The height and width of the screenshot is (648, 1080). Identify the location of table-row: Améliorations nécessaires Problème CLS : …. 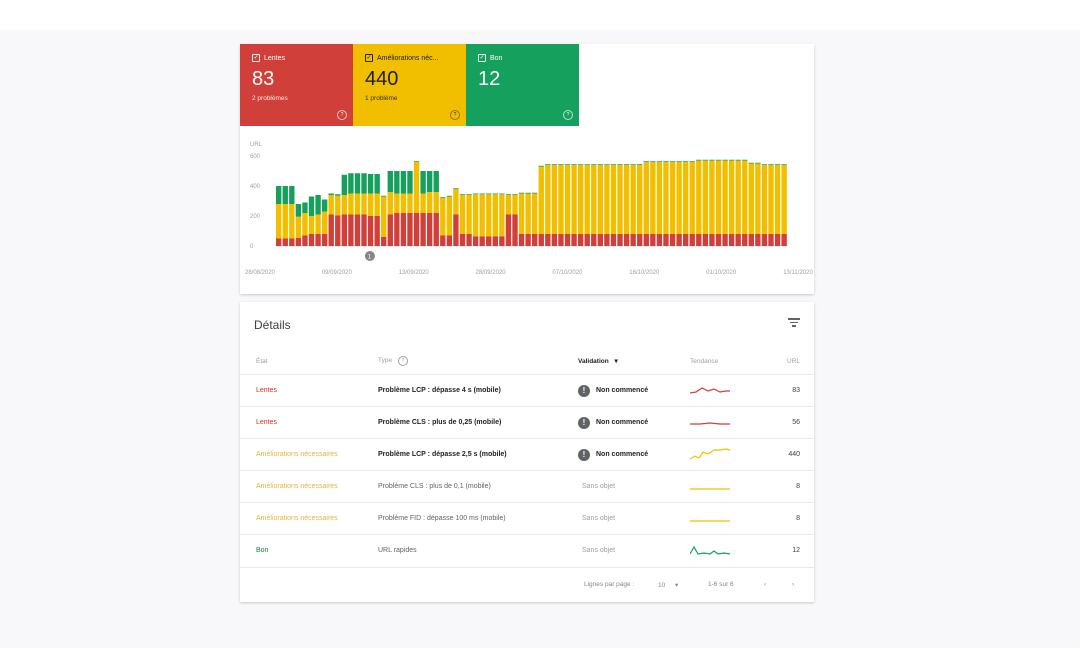
(527, 486).